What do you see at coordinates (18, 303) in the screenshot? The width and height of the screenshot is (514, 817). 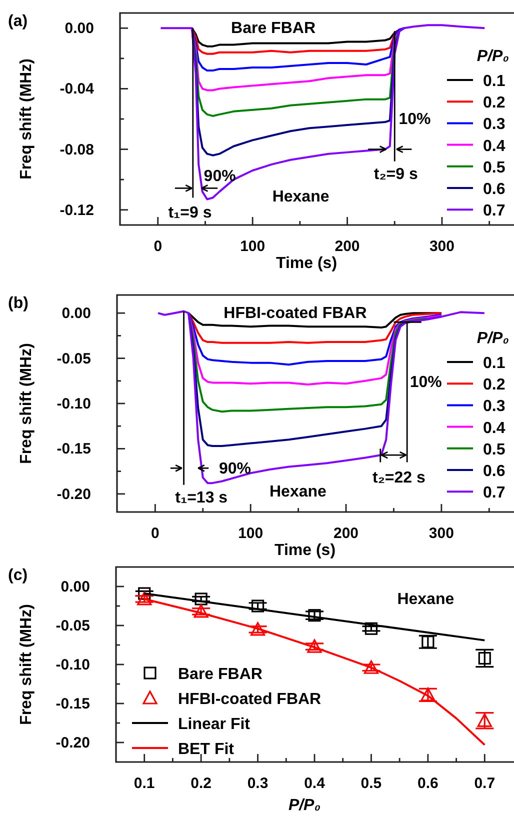 I see `chart-title: (b)` at bounding box center [18, 303].